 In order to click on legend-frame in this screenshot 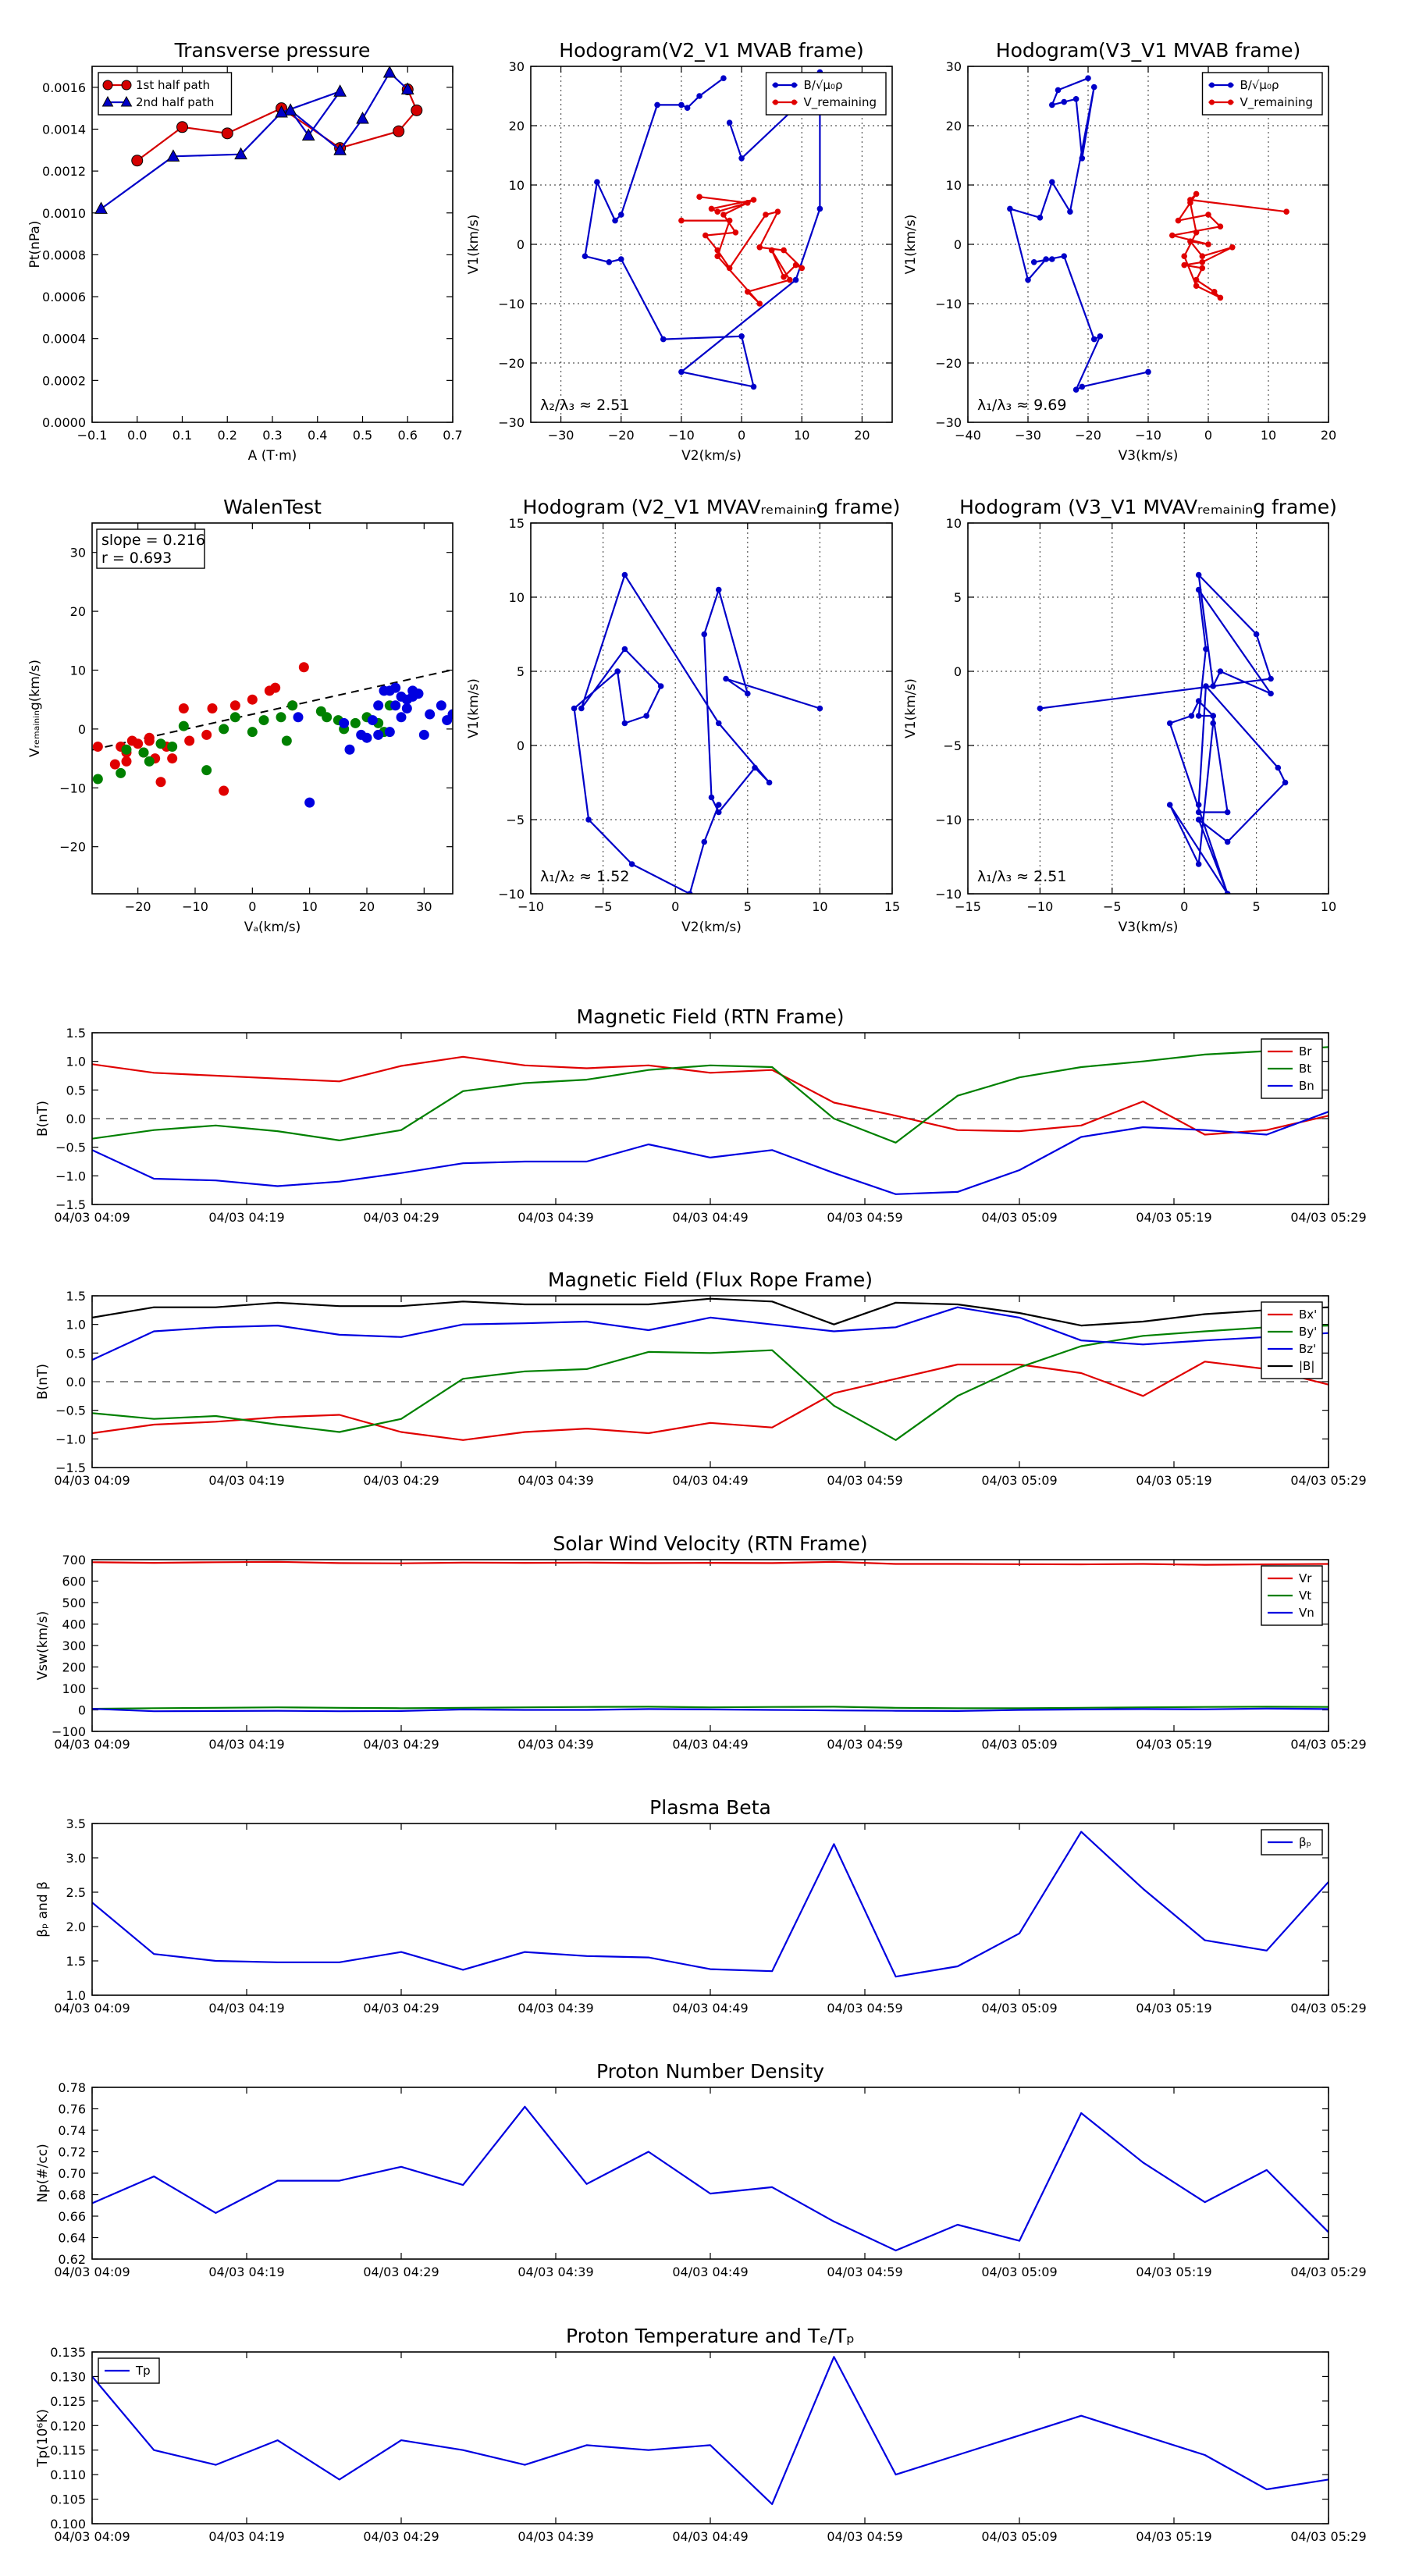, I will do `click(826, 94)`.